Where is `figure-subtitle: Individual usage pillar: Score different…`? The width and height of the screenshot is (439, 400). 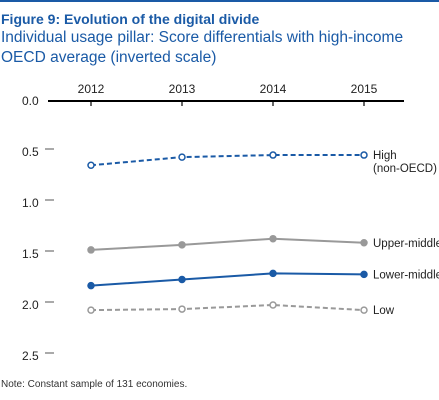 figure-subtitle: Individual usage pillar: Score different… is located at coordinates (202, 47).